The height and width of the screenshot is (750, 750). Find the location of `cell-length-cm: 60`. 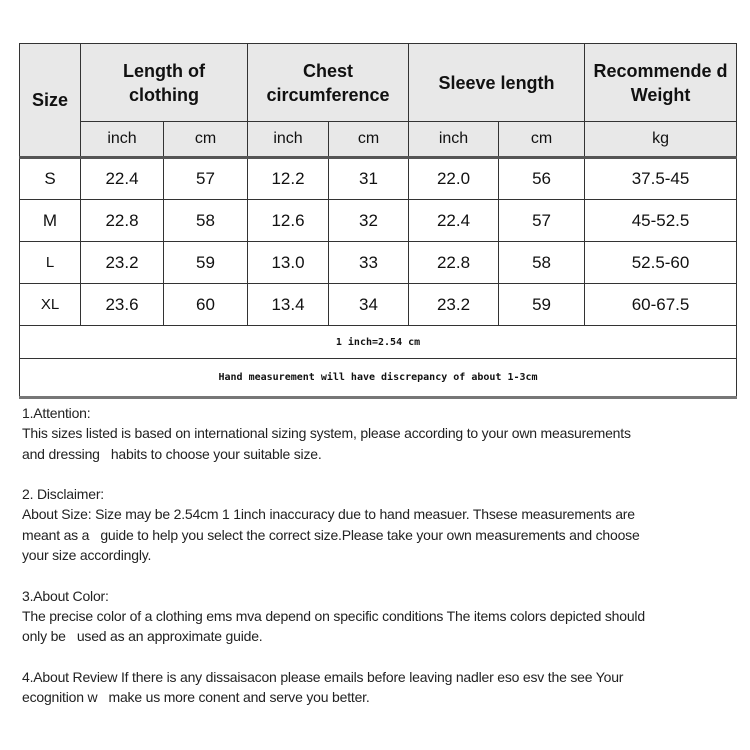

cell-length-cm: 60 is located at coordinates (205, 304).